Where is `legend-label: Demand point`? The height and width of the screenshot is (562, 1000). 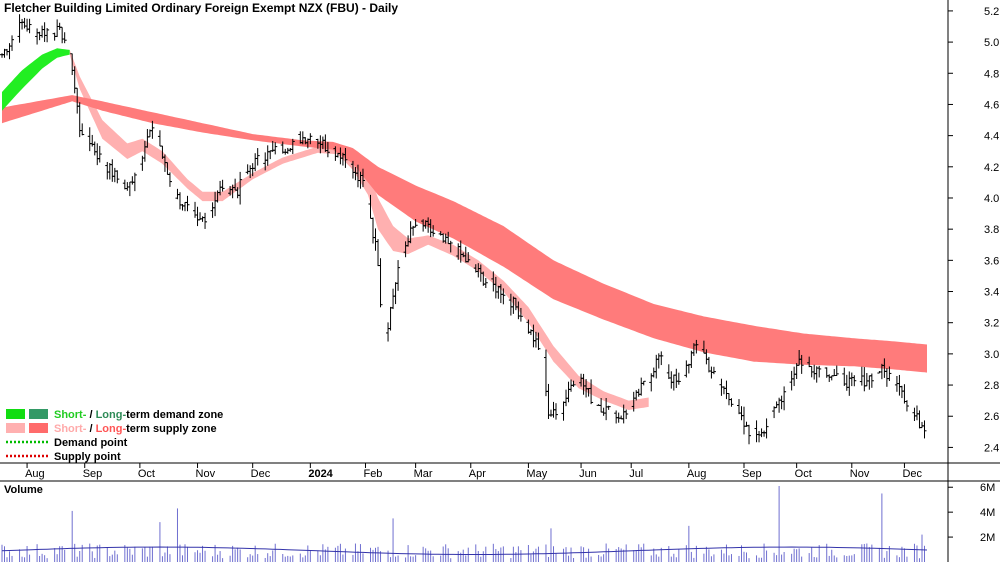
legend-label: Demand point is located at coordinates (91, 443).